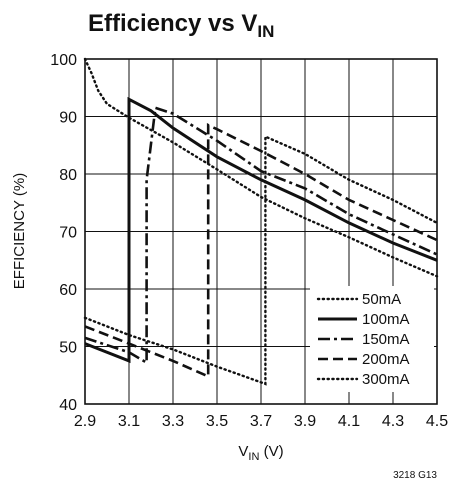  What do you see at coordinates (68, 290) in the screenshot?
I see `y-tick-label: 60` at bounding box center [68, 290].